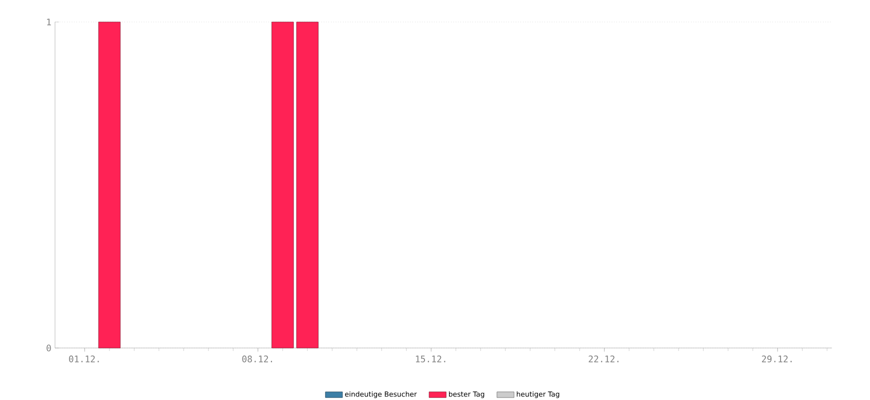  Describe the element at coordinates (431, 359) in the screenshot. I see `x-tick-label: 15.12.` at that location.